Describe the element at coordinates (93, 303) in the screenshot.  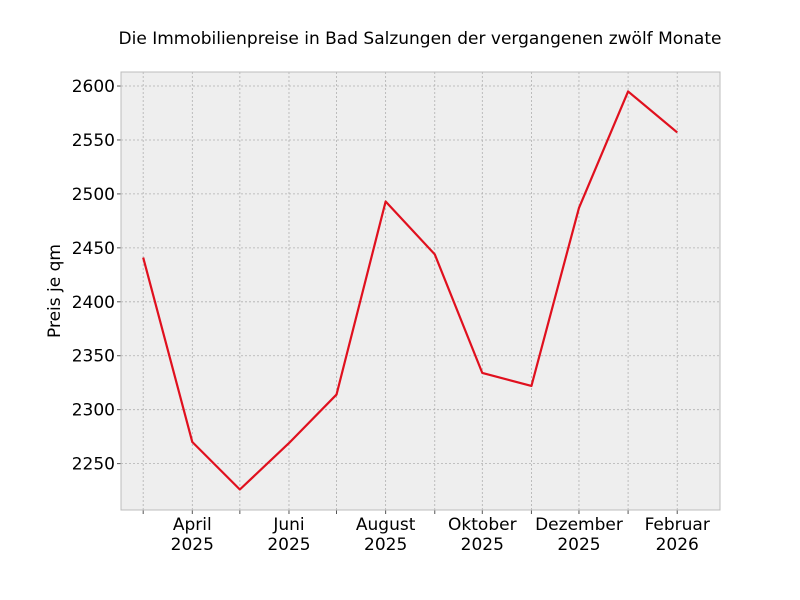
I see `y-tick-label: 2400` at that location.